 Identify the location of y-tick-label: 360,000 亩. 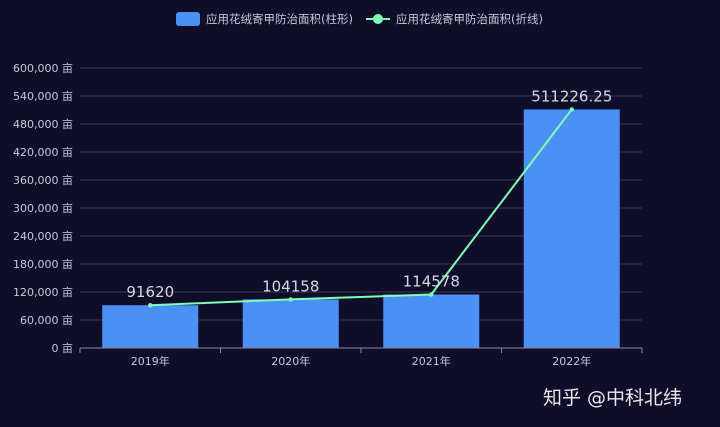
(43, 180).